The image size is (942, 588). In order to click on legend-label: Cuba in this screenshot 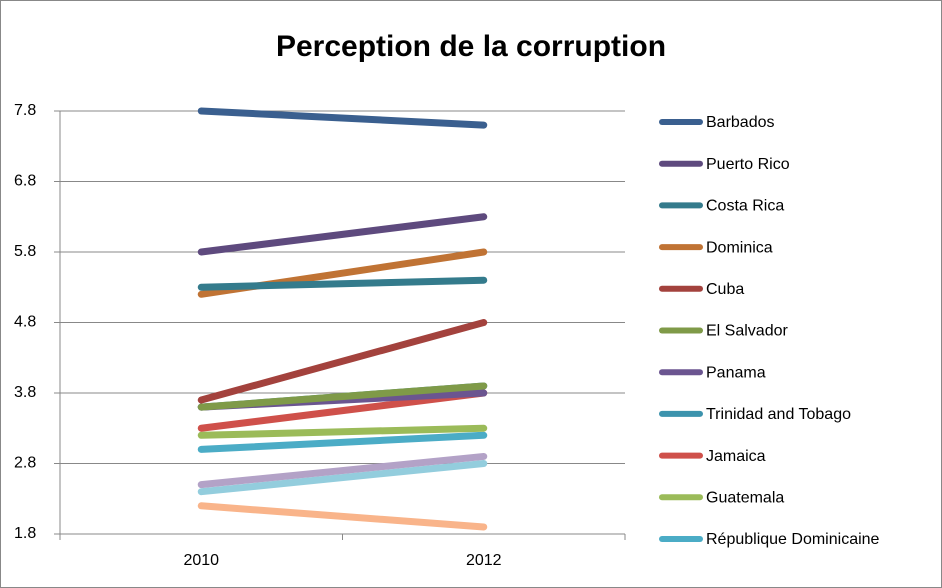, I will do `click(725, 289)`.